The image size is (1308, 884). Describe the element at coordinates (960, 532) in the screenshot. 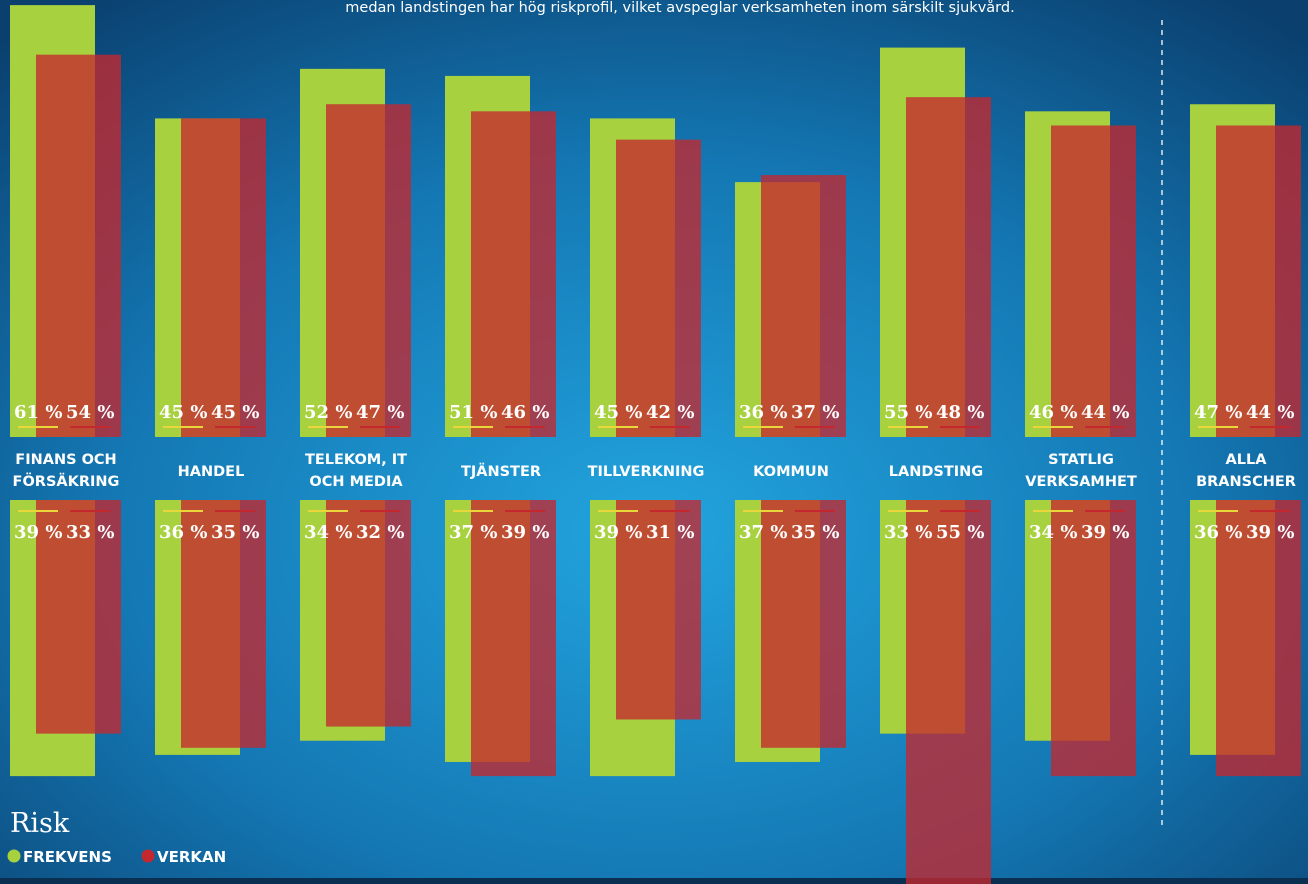

I see `value-label-lower: 55 %` at that location.